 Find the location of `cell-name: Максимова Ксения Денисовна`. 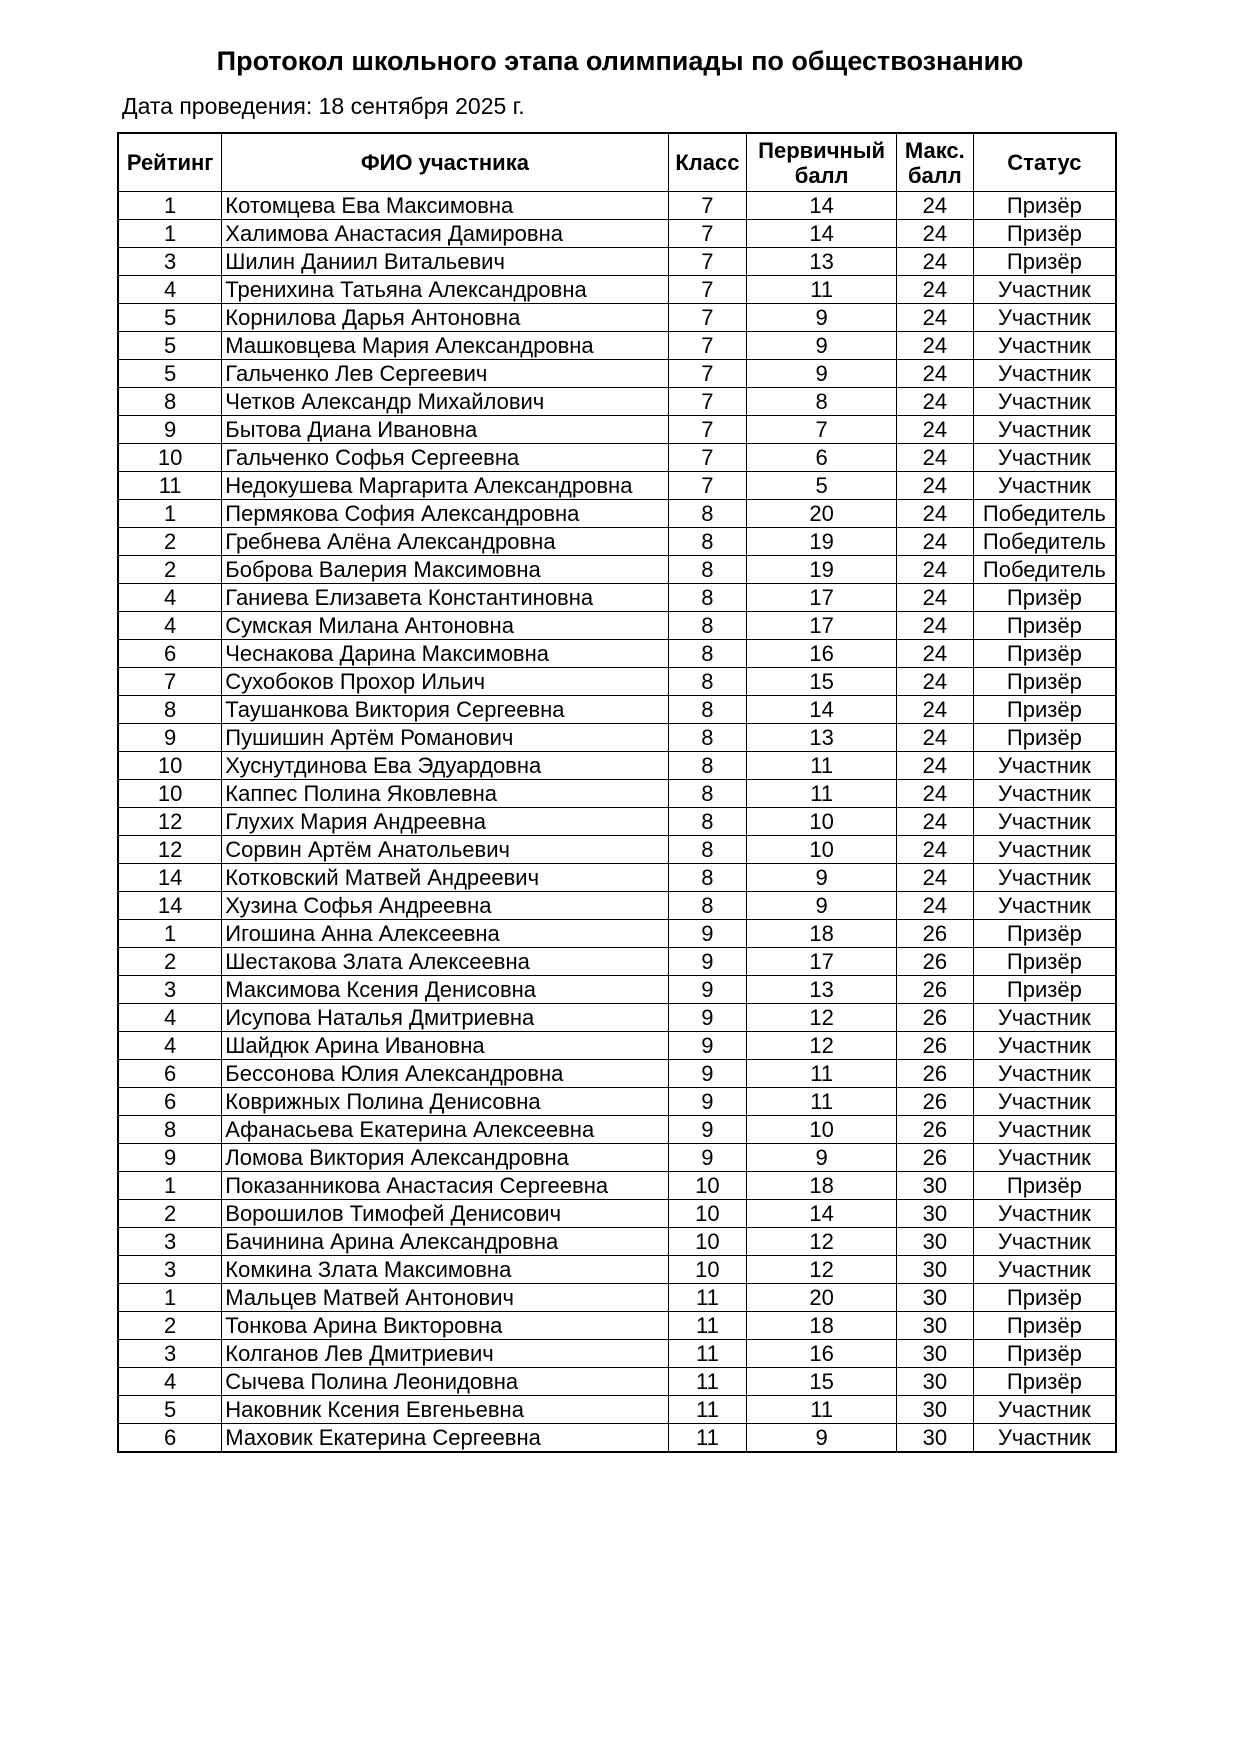

cell-name: Максимова Ксения Денисовна is located at coordinates (445, 989).